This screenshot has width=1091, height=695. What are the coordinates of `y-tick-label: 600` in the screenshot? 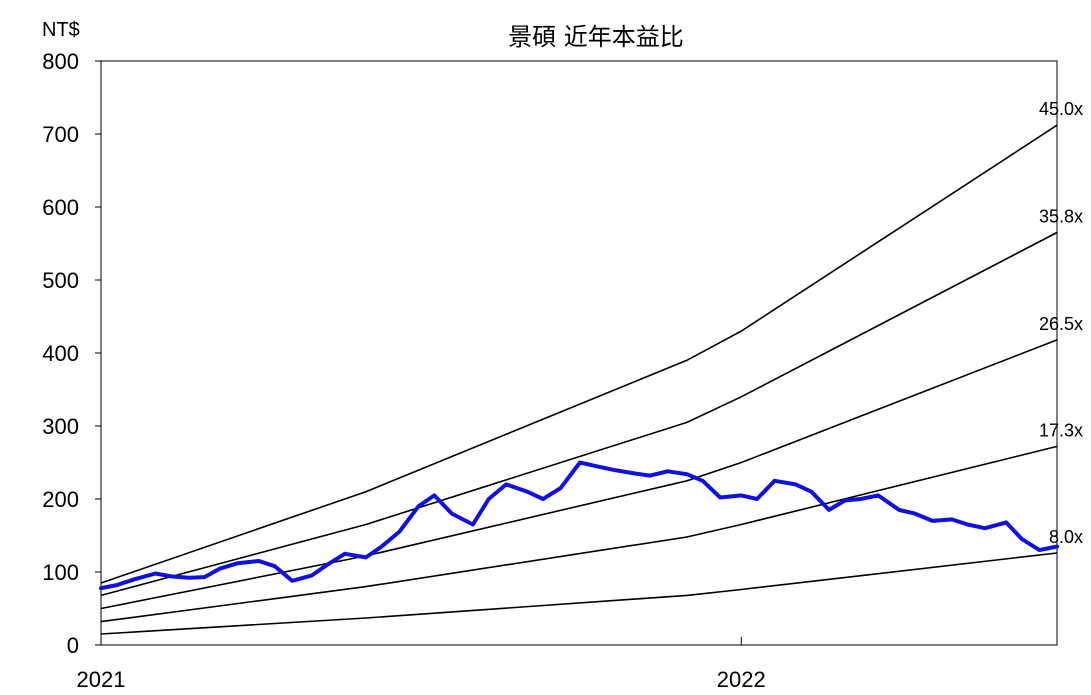 It's located at (60, 207).